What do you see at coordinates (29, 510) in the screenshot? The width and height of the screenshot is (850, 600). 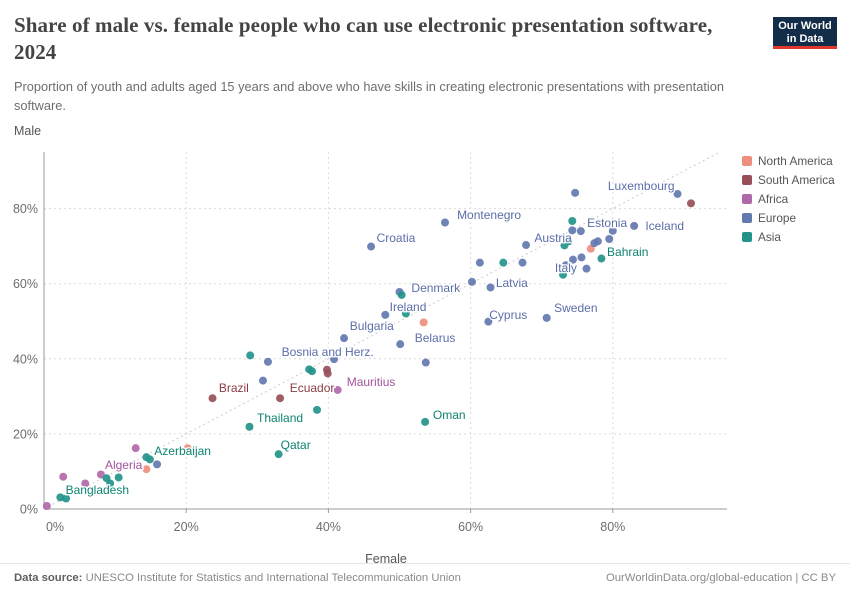 I see `y-tick-label: 0%` at bounding box center [29, 510].